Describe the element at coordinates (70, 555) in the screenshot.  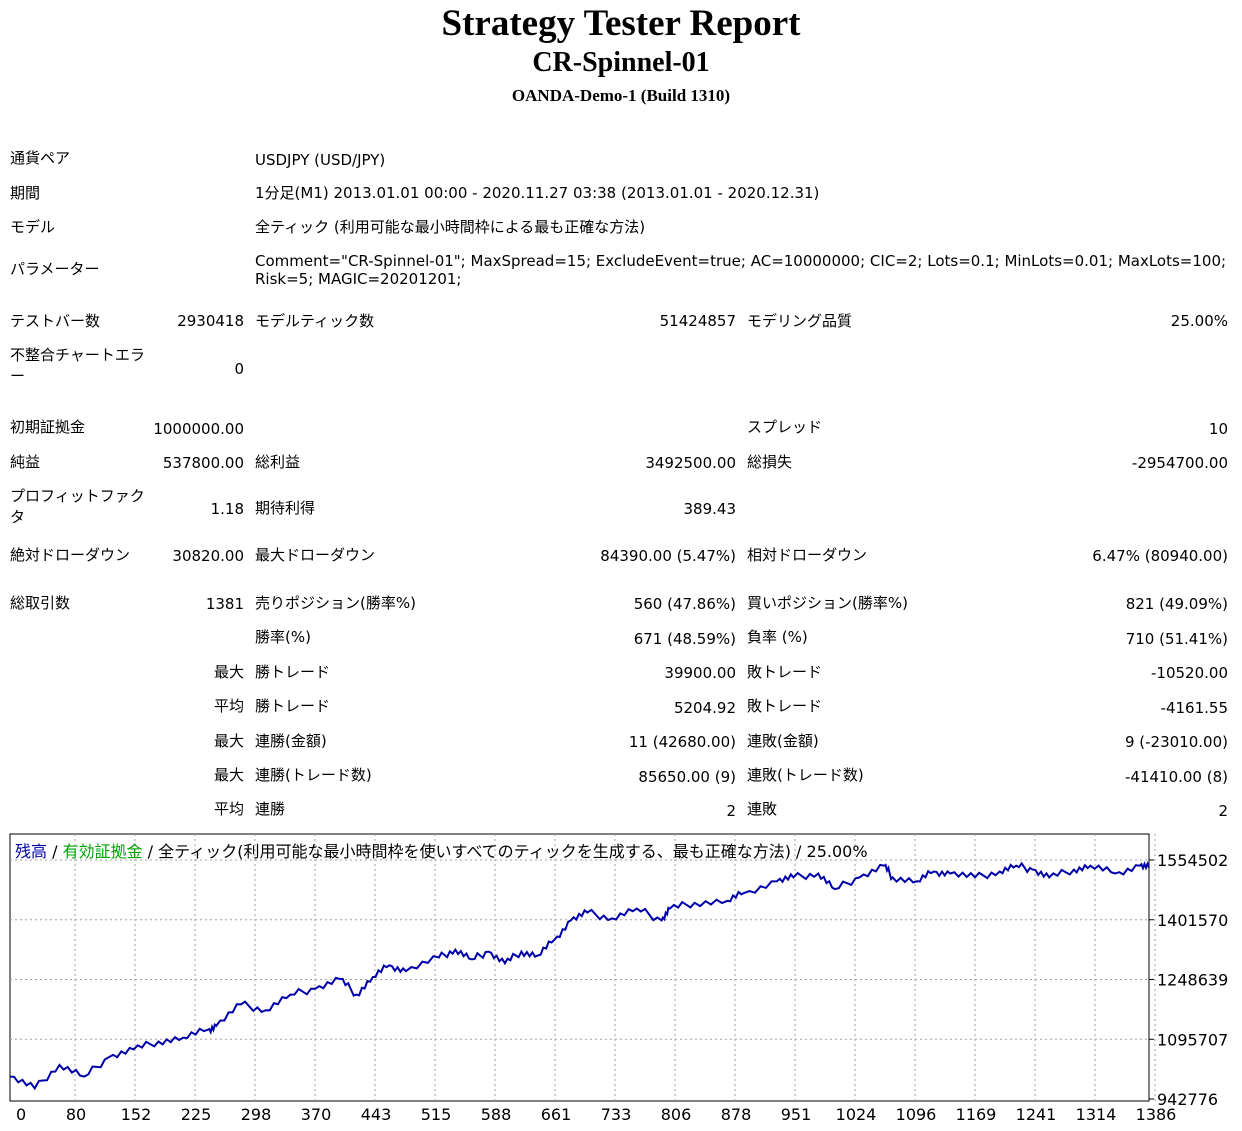
I see `abs-dd-label: 絶対ドローダウン` at that location.